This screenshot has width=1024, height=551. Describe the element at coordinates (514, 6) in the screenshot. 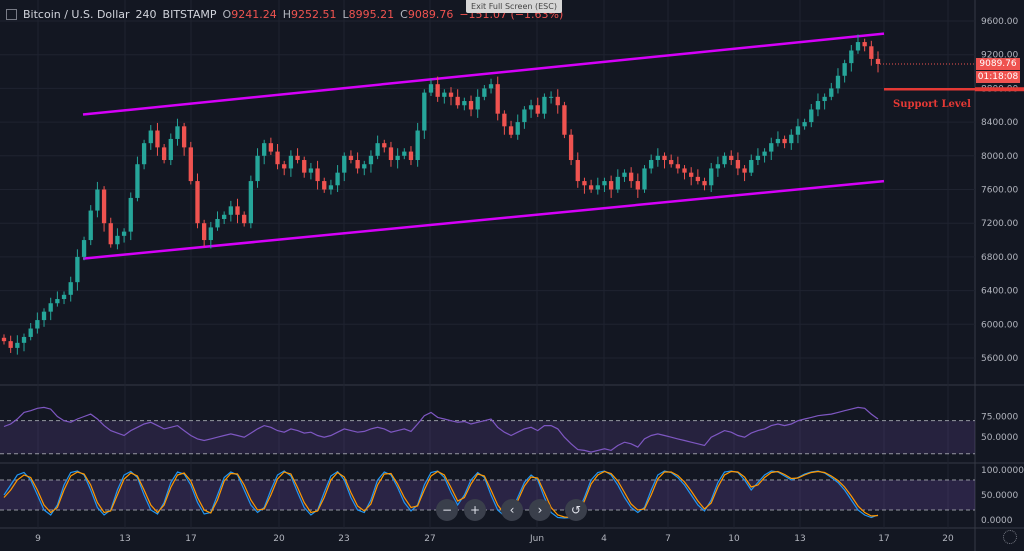

I see `exit-fullscreen-button: Exit Full Screen (ESC)` at that location.